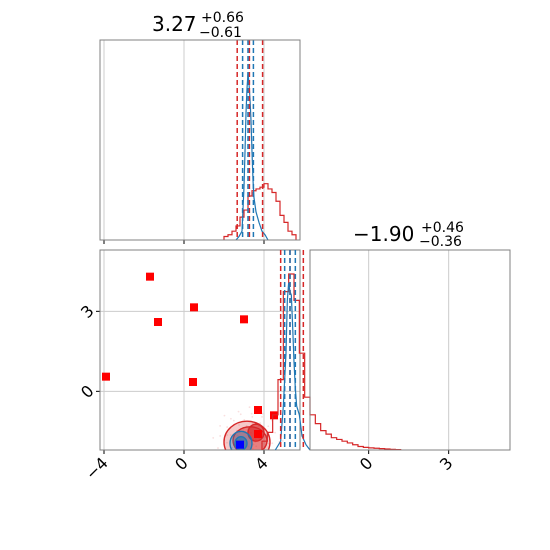  What do you see at coordinates (184, 140) in the screenshot?
I see `top-histogram-grid` at bounding box center [184, 140].